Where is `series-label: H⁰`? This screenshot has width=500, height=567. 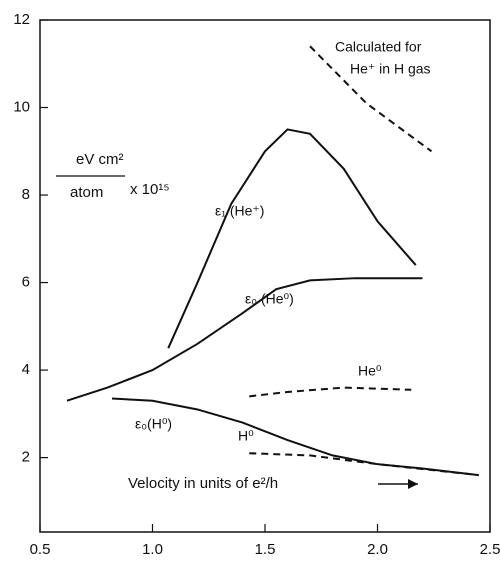
series-label: H⁰ is located at coordinates (246, 436).